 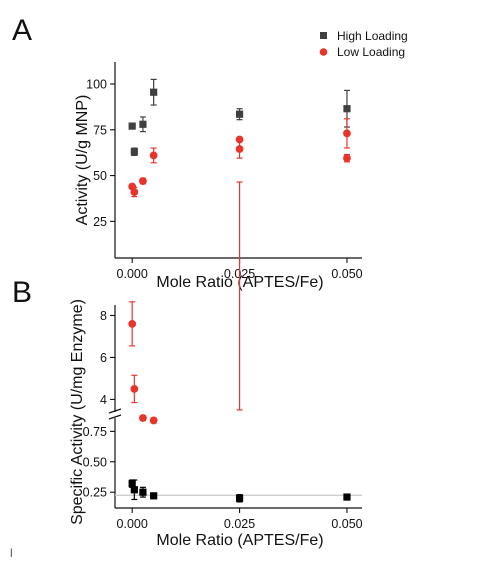 I want to click on axis-break-stroke-upper, so click(x=115, y=411).